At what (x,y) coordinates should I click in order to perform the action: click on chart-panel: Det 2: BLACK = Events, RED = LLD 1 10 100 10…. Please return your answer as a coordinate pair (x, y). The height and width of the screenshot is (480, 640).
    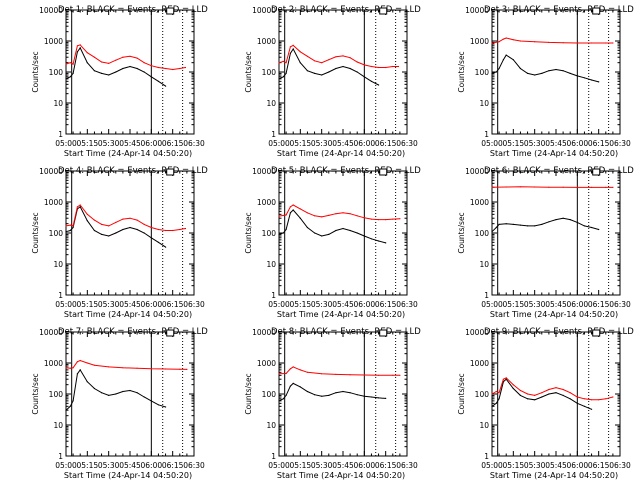
    Looking at the image, I should click on (332, 81).